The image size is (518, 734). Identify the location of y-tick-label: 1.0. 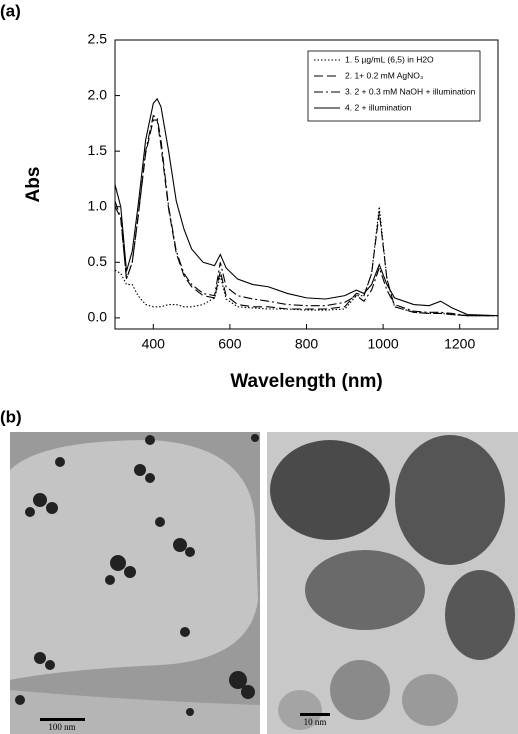
(98, 205).